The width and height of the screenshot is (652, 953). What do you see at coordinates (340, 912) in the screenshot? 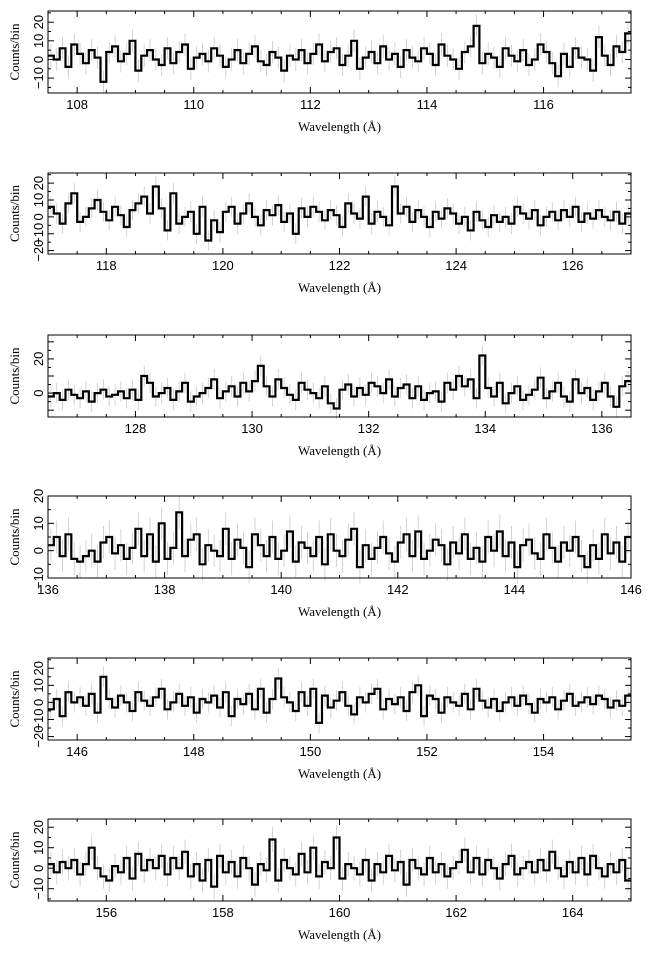
I see `x-tick-label: 160` at bounding box center [340, 912].